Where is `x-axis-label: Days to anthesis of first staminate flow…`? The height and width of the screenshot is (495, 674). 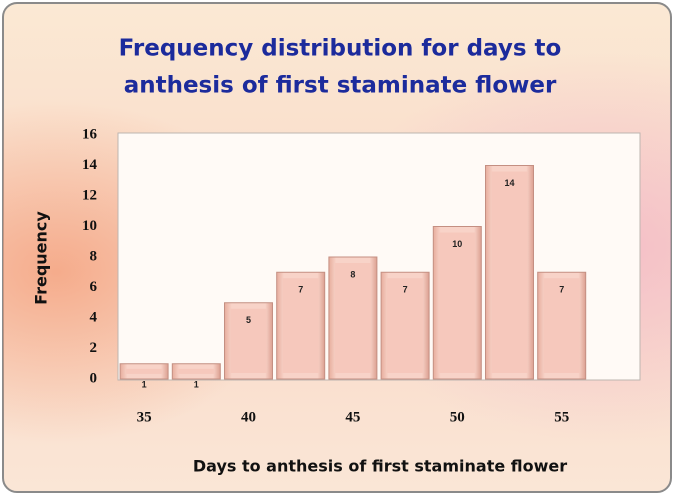 x-axis-label: Days to anthesis of first staminate flow… is located at coordinates (380, 466).